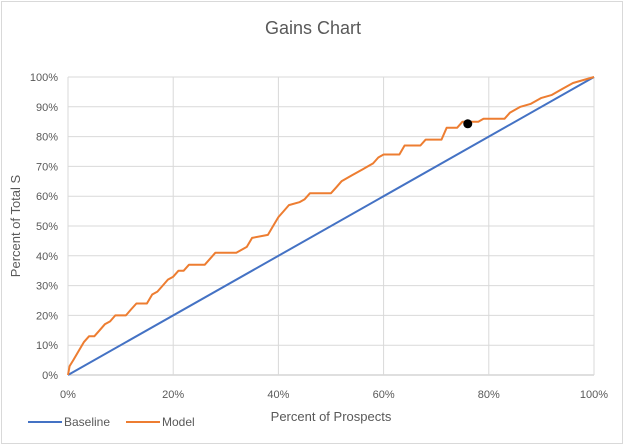 The width and height of the screenshot is (626, 447). Describe the element at coordinates (47, 108) in the screenshot. I see `y-tick-label: 90%` at that location.